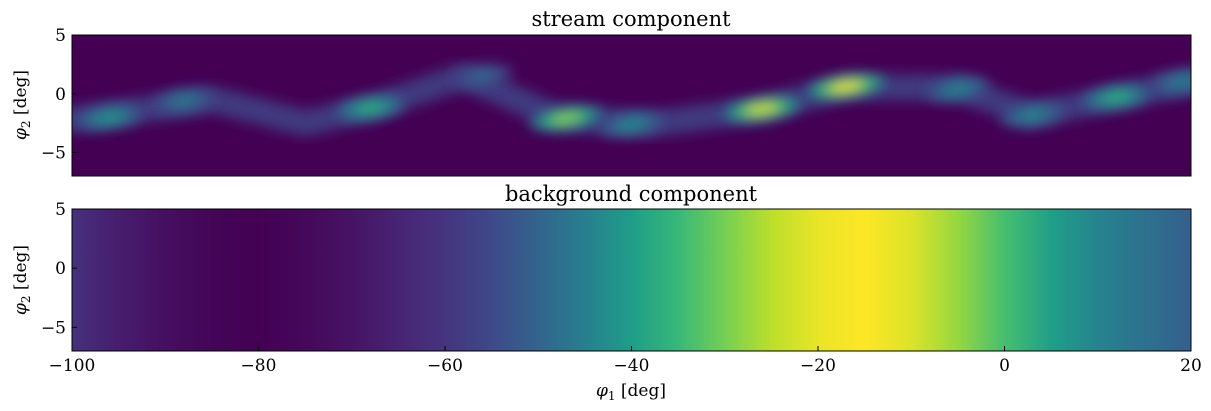 This screenshot has height=411, width=1211. I want to click on background-panel-title: background component, so click(631, 194).